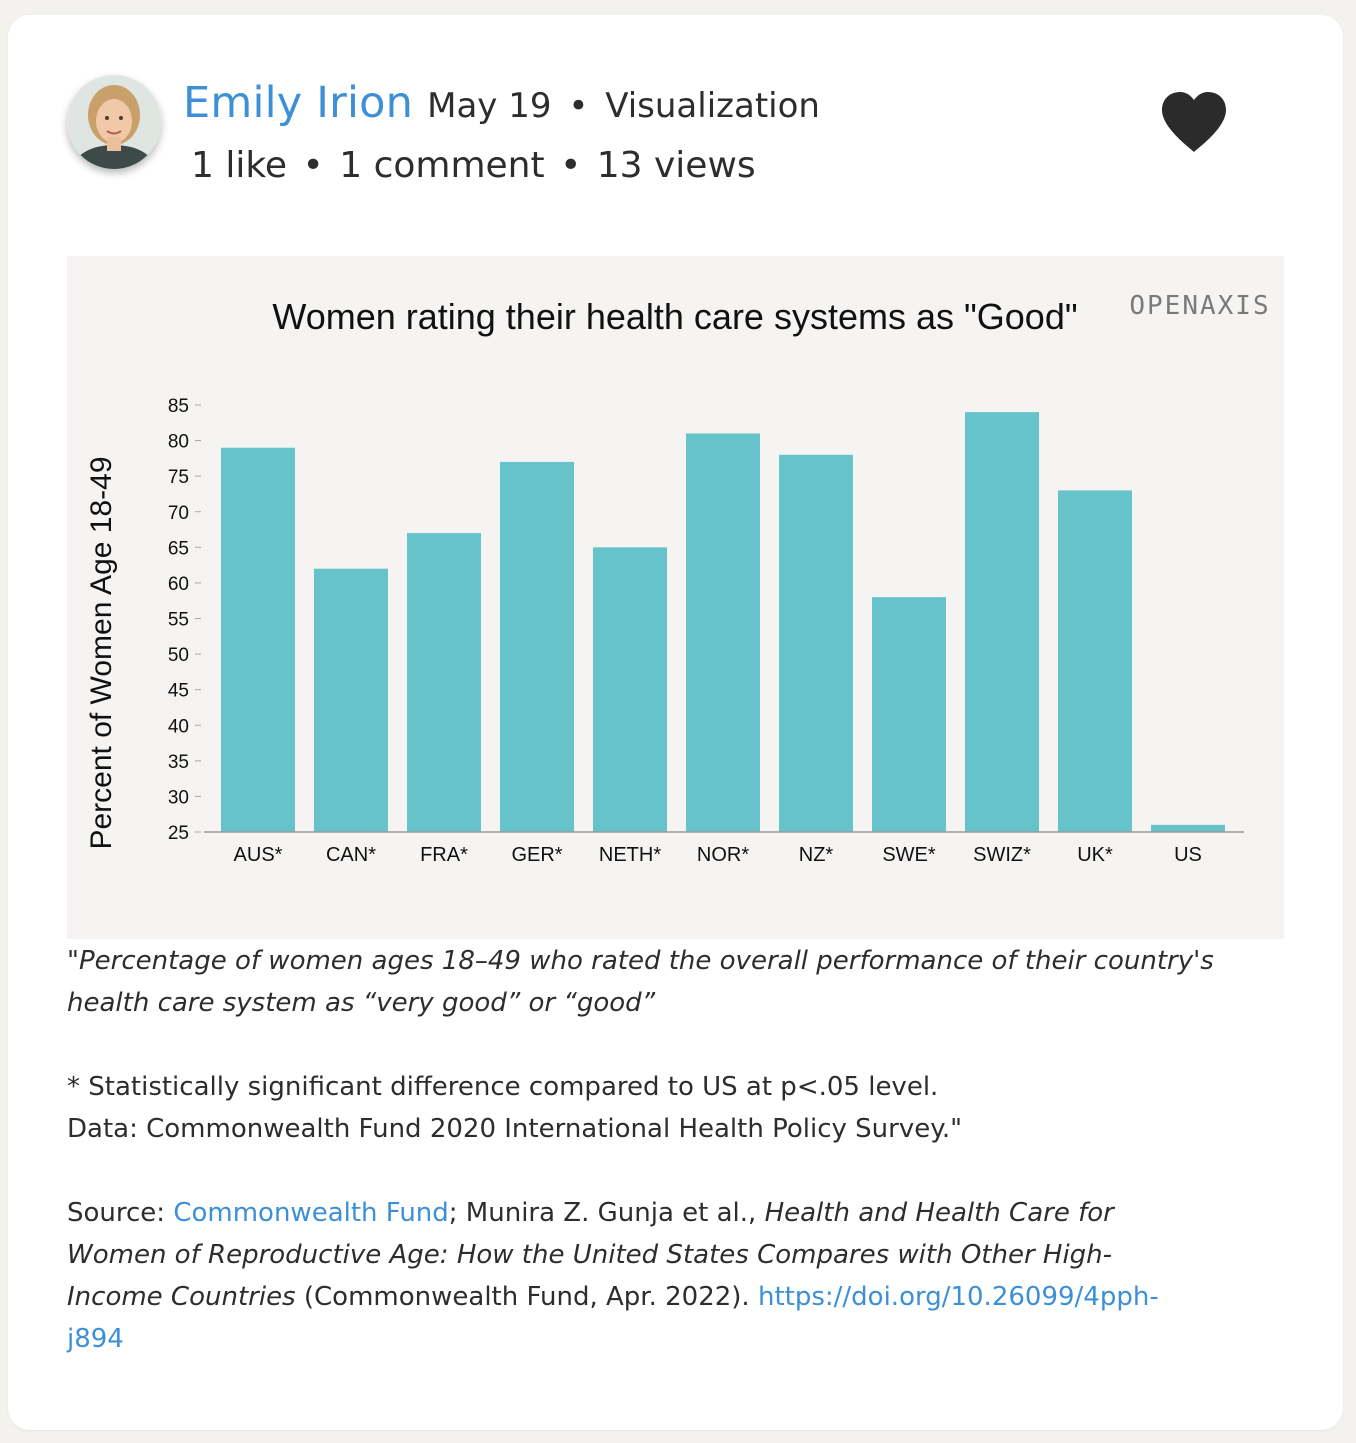 The width and height of the screenshot is (1356, 1443). What do you see at coordinates (178, 797) in the screenshot?
I see `y-tick-label: 30` at bounding box center [178, 797].